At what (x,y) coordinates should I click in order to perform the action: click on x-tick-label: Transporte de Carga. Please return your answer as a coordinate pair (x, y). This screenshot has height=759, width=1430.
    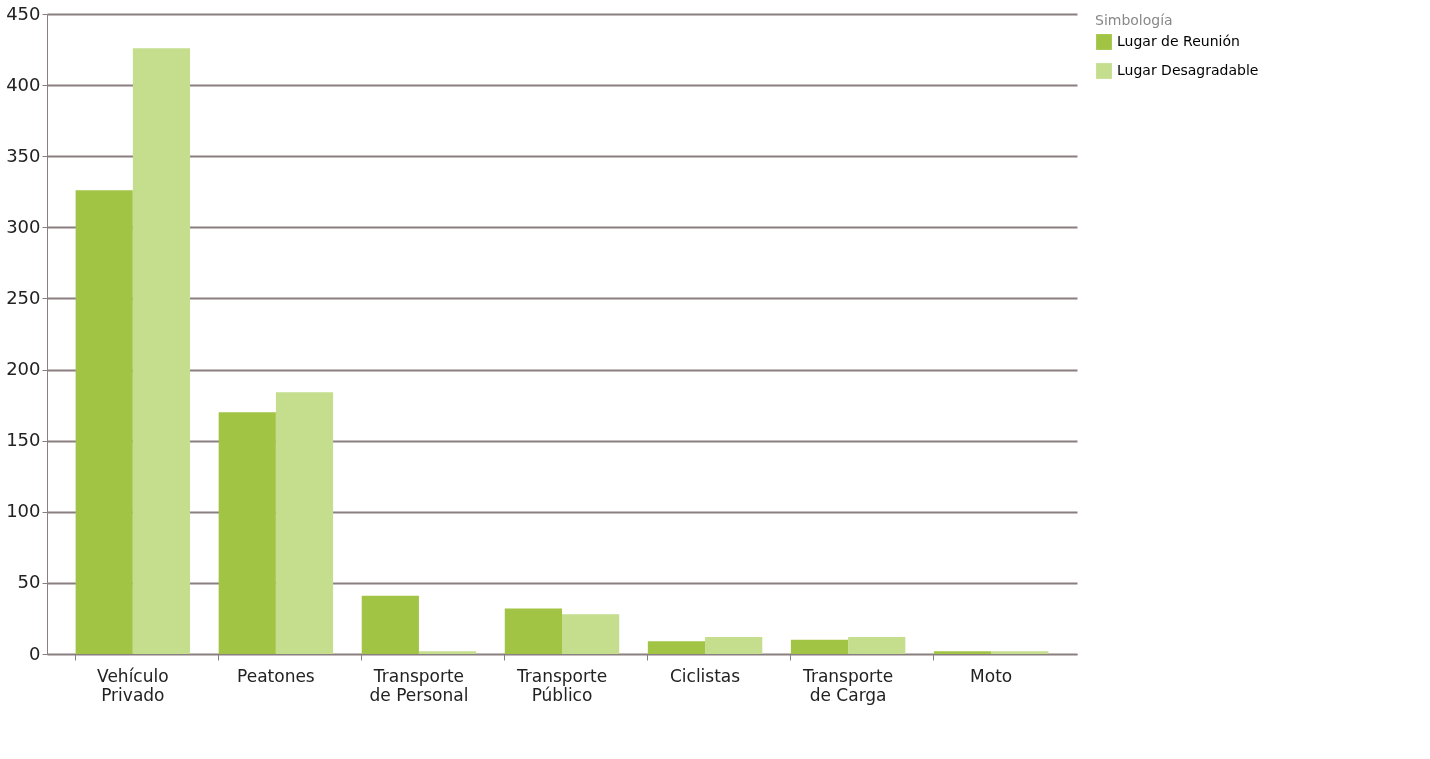
    Looking at the image, I should click on (847, 685).